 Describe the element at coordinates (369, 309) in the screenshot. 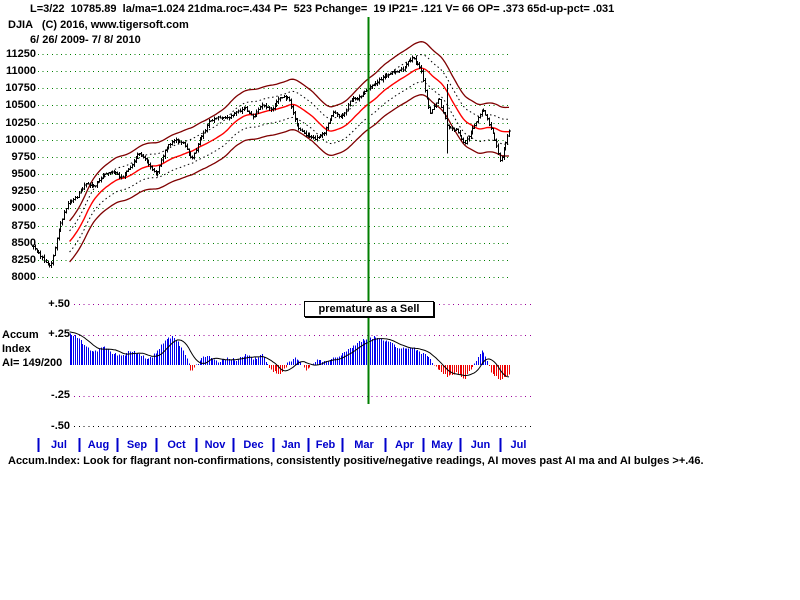

I see `annotation-box: premature as a Sell` at that location.